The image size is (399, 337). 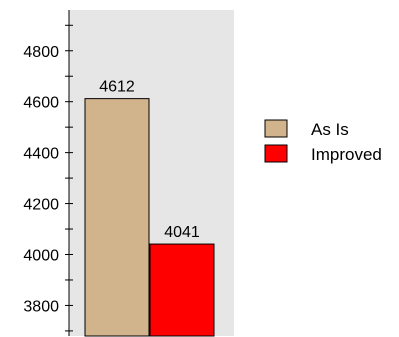 What do you see at coordinates (41, 180) in the screenshot?
I see `y-axis-tick-labels: 3800 4000 4200 4400 4600 4800` at bounding box center [41, 180].